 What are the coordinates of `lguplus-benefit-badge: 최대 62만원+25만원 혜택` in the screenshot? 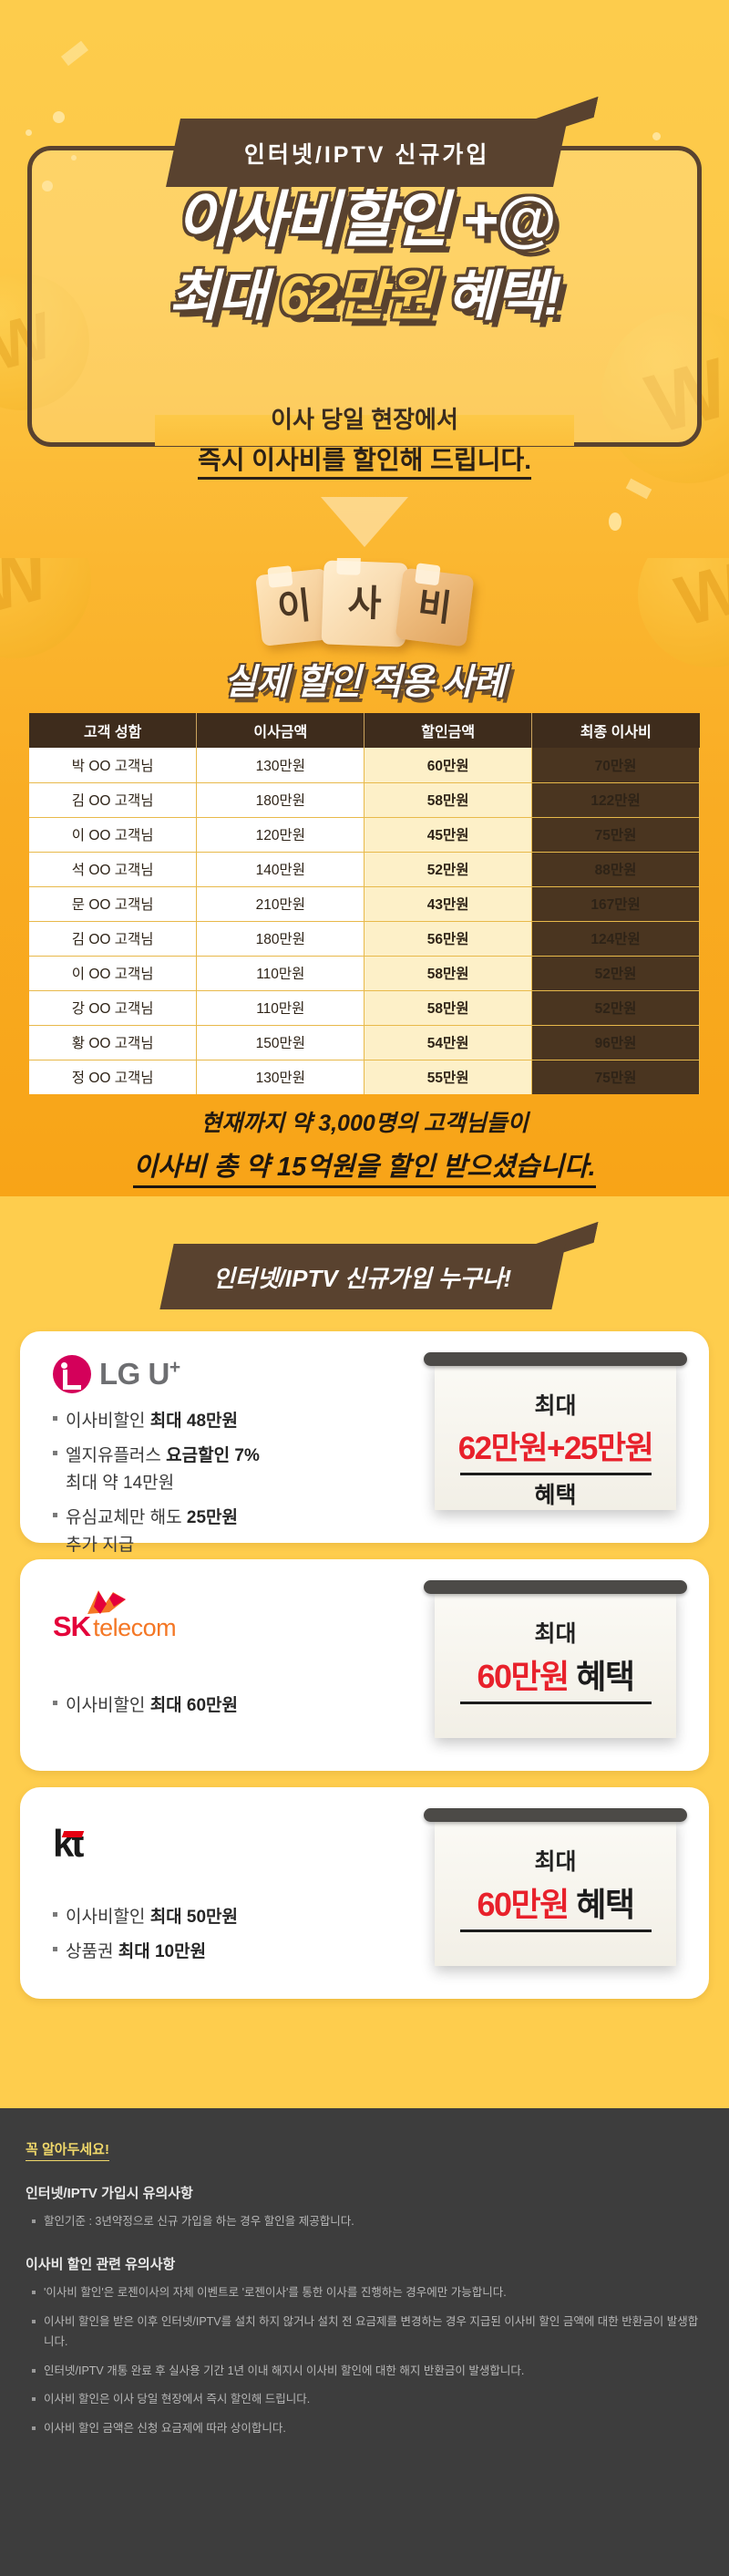 It's located at (555, 1431).